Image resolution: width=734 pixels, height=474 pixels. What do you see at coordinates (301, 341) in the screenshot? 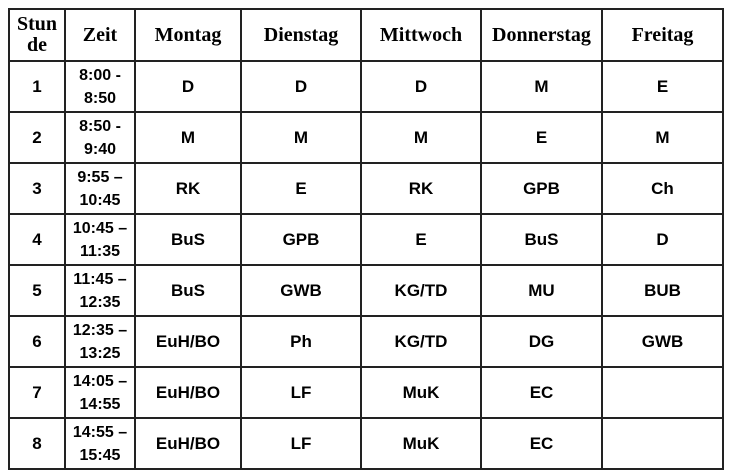
I see `subject-cell-dienstag: Ph` at bounding box center [301, 341].